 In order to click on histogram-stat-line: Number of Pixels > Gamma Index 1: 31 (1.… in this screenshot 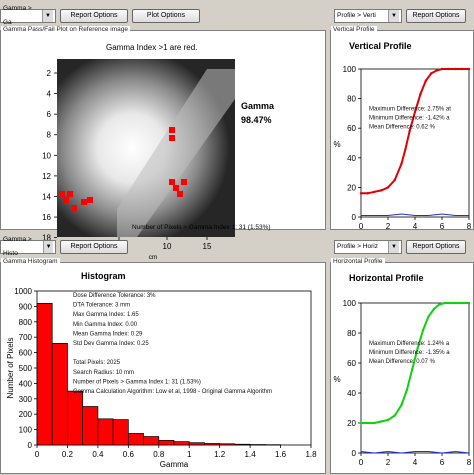, I will do `click(137, 382)`.